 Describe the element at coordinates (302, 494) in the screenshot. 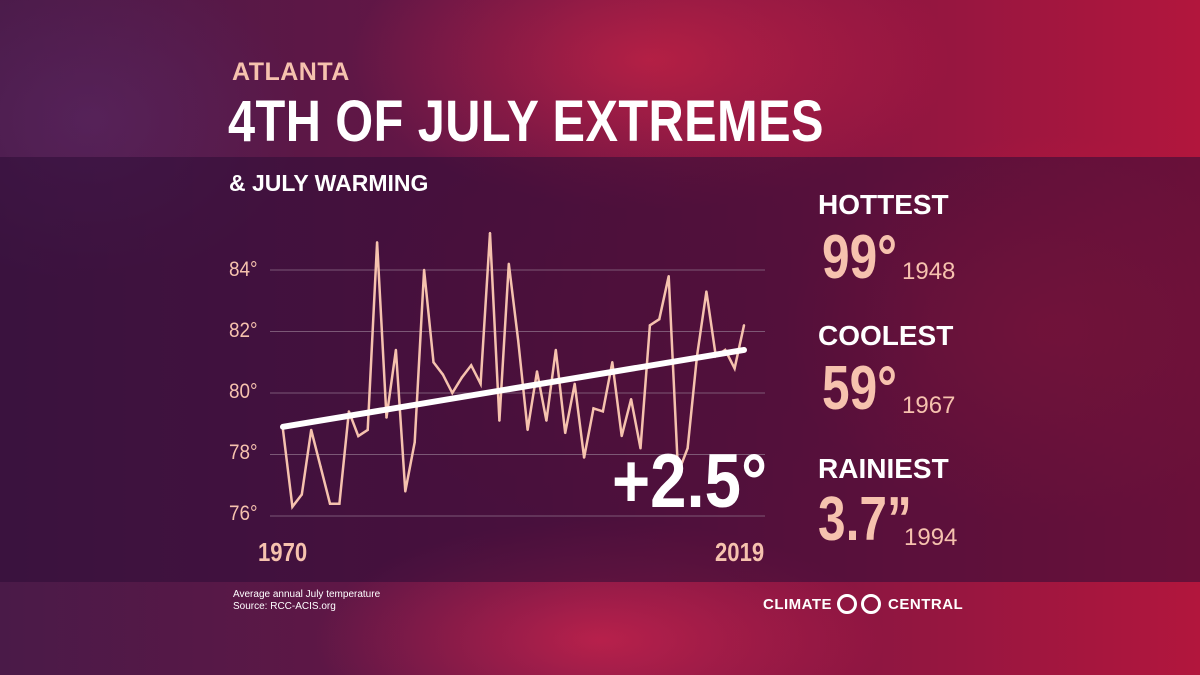

I see `data-point-1972` at that location.